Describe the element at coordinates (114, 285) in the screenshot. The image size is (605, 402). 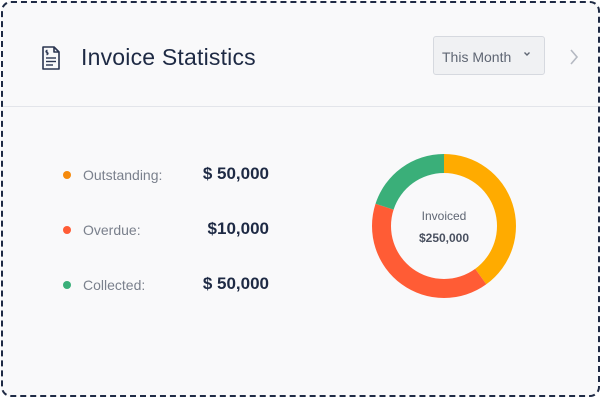
I see `stat-label: Collected:` at that location.